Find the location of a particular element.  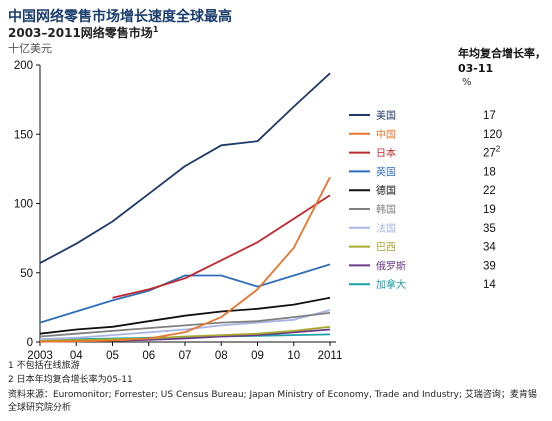

cagr-value: 34 is located at coordinates (489, 248).